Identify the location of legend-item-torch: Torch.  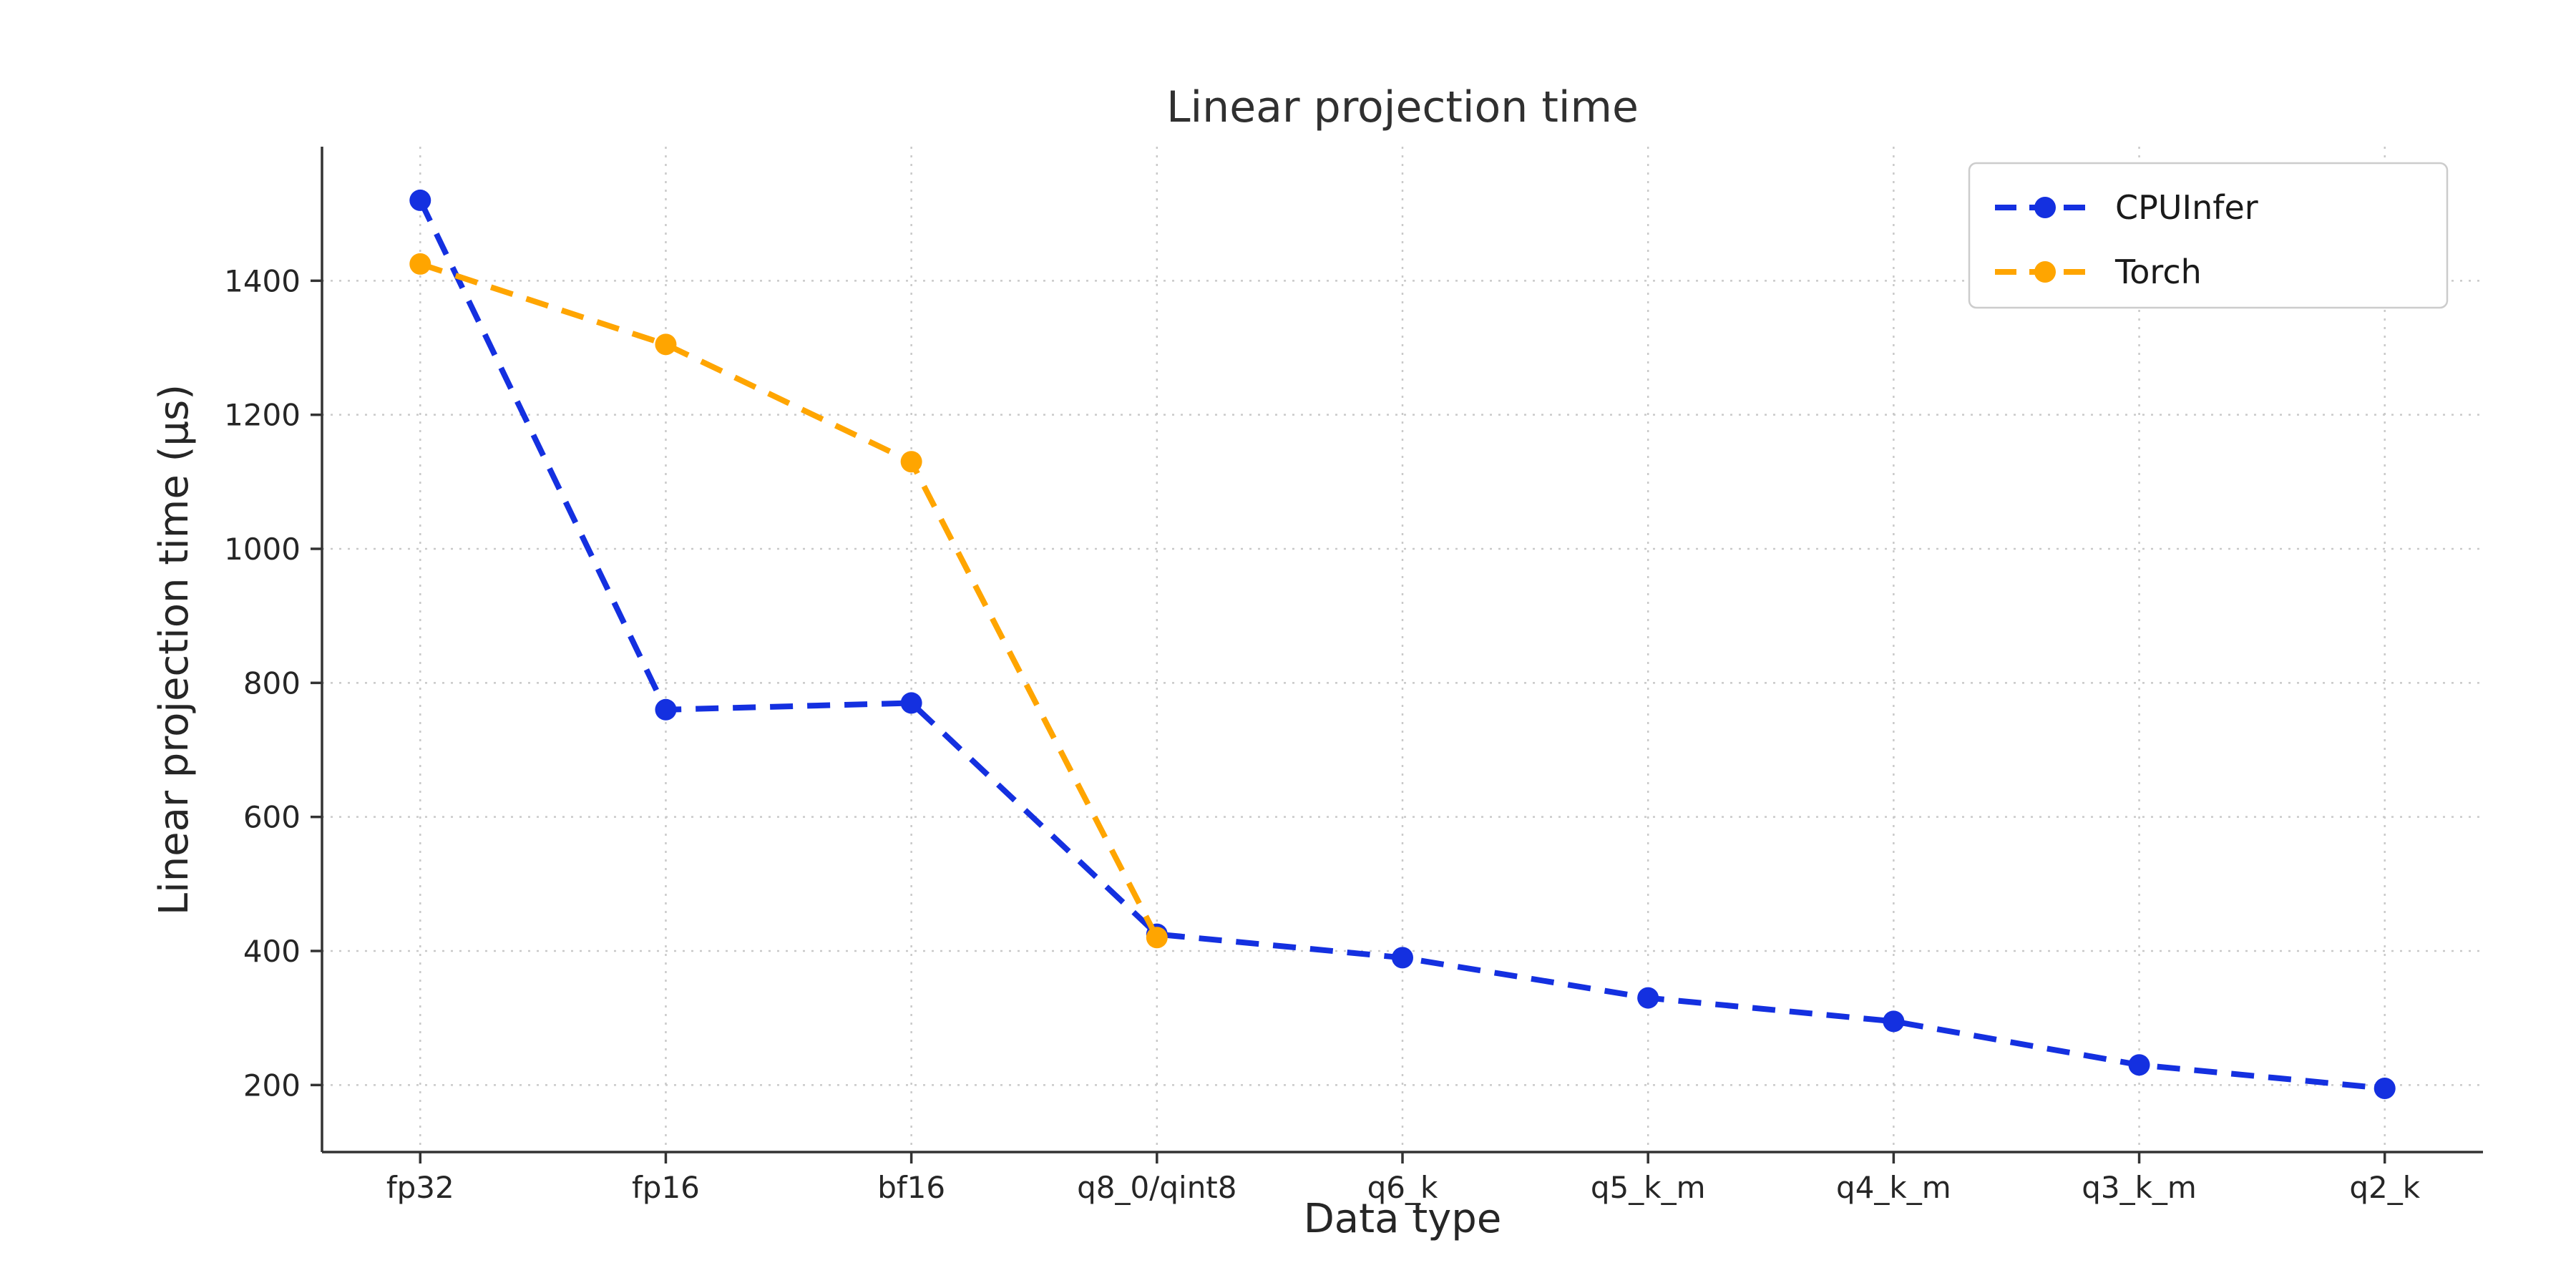
(2098, 272).